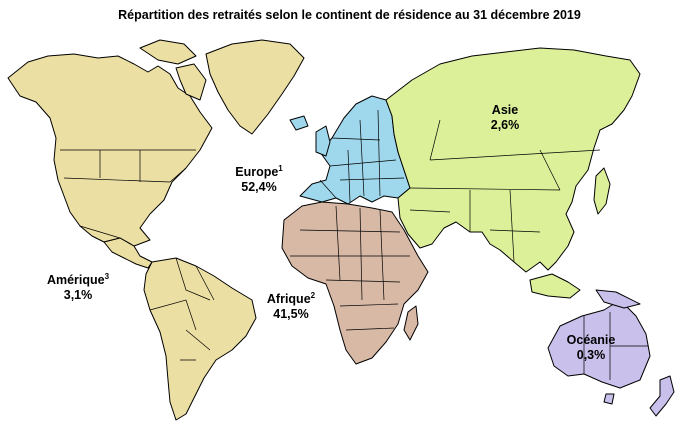 This screenshot has height=426, width=699. What do you see at coordinates (128, 194) in the screenshot?
I see `north-america-borders` at bounding box center [128, 194].